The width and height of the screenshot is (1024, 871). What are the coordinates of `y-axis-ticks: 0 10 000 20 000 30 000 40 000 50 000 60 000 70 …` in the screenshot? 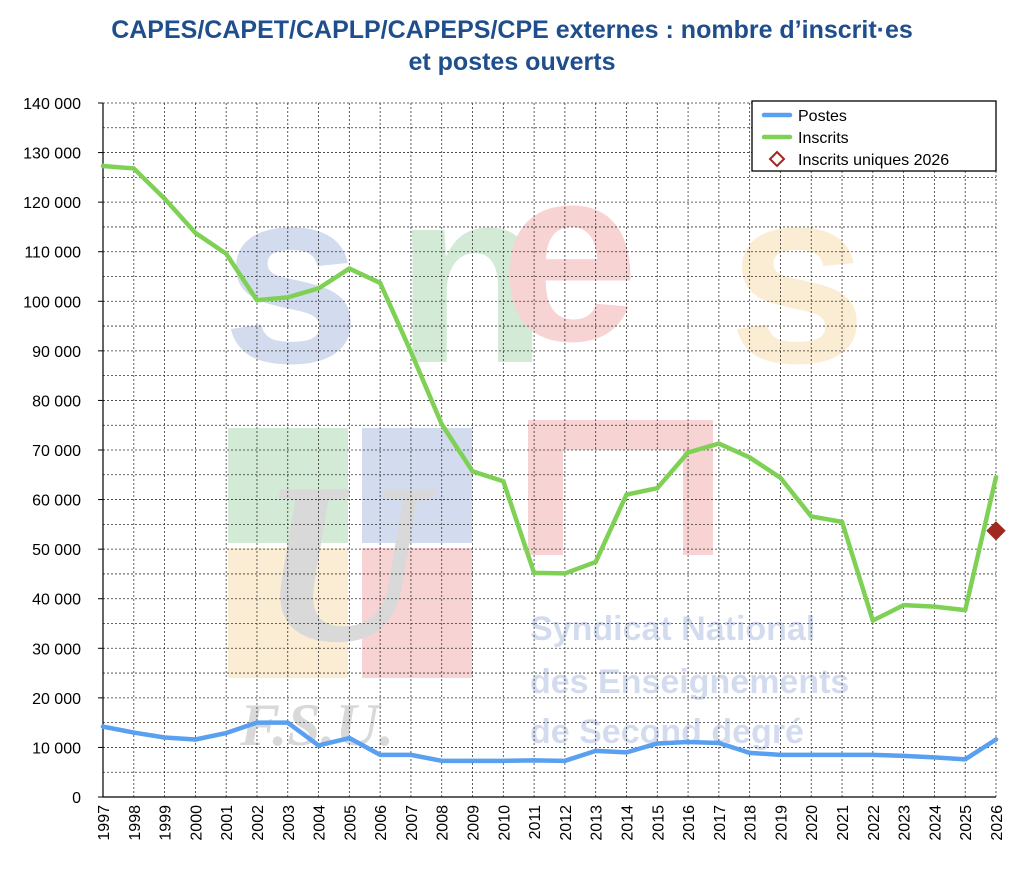 It's located at (63, 451).